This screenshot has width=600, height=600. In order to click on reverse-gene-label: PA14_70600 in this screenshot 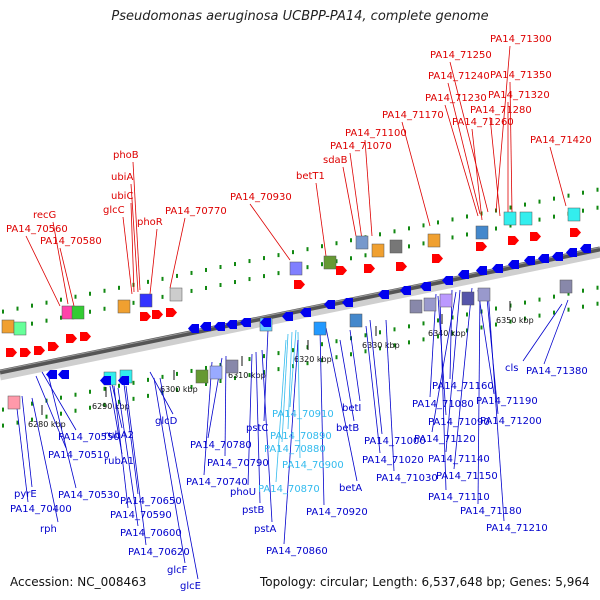, I will do `click(151, 533)`.